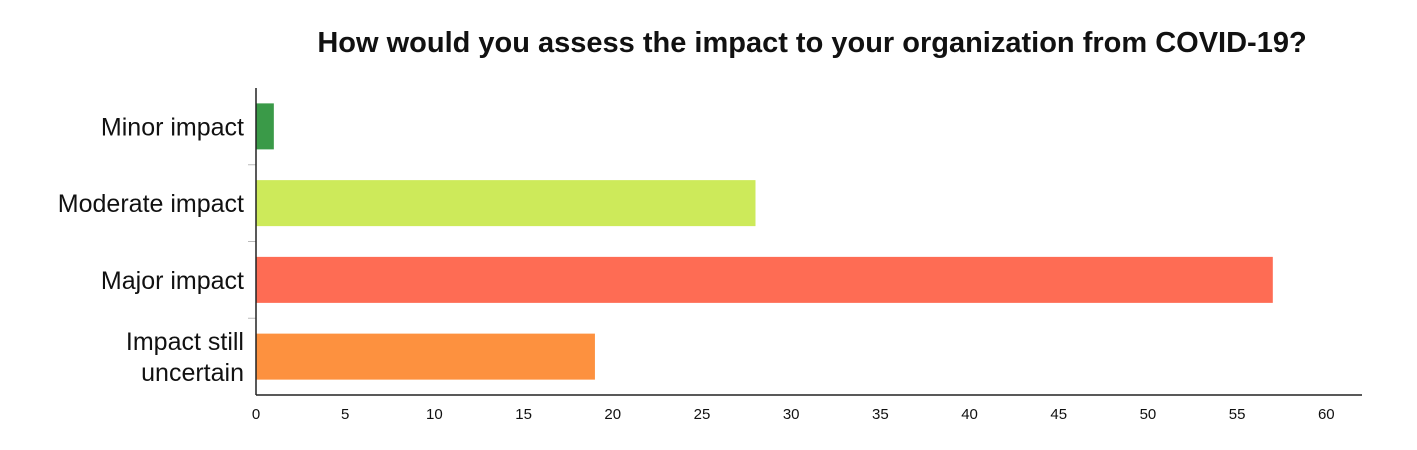 This screenshot has width=1417, height=450. Describe the element at coordinates (1326, 414) in the screenshot. I see `x-tick-label-60: 60` at that location.